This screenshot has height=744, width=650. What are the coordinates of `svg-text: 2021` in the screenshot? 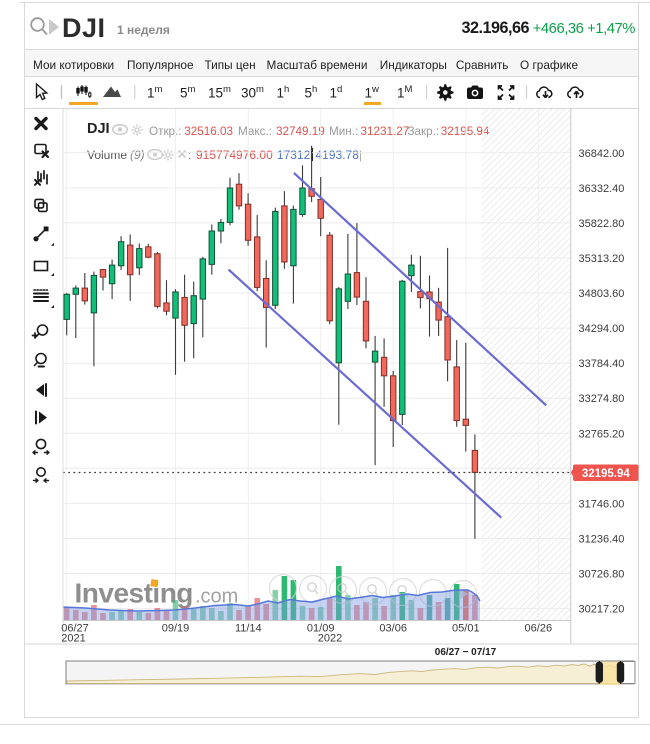 It's located at (73, 639).